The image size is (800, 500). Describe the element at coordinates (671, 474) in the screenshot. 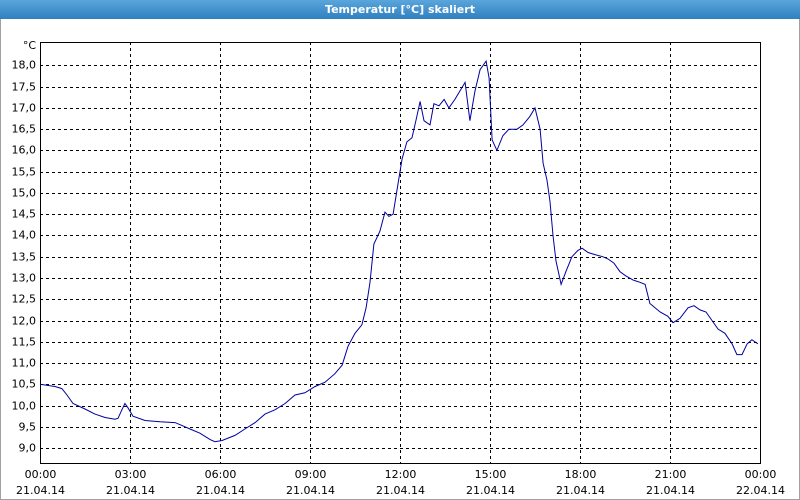

I see `x-tick-label: 21:00` at that location.